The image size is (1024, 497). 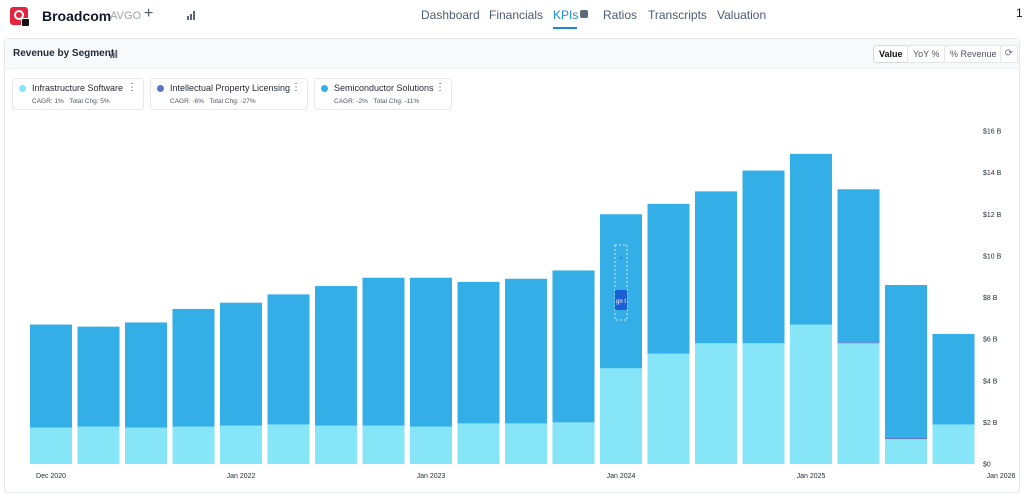 I want to click on bar-semiconductor-solutions-q7, so click(x=336, y=356).